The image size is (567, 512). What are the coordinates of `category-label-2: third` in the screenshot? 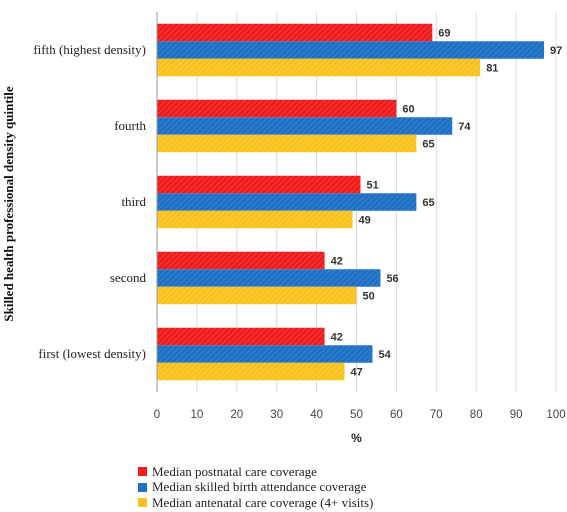 It's located at (133, 201).